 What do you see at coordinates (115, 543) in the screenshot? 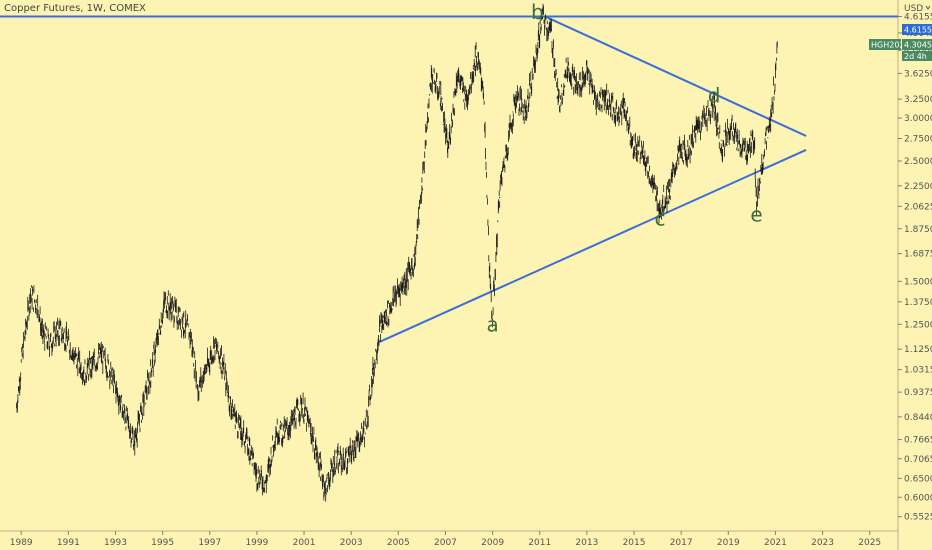
I see `x-tick-label: 1993` at bounding box center [115, 543].